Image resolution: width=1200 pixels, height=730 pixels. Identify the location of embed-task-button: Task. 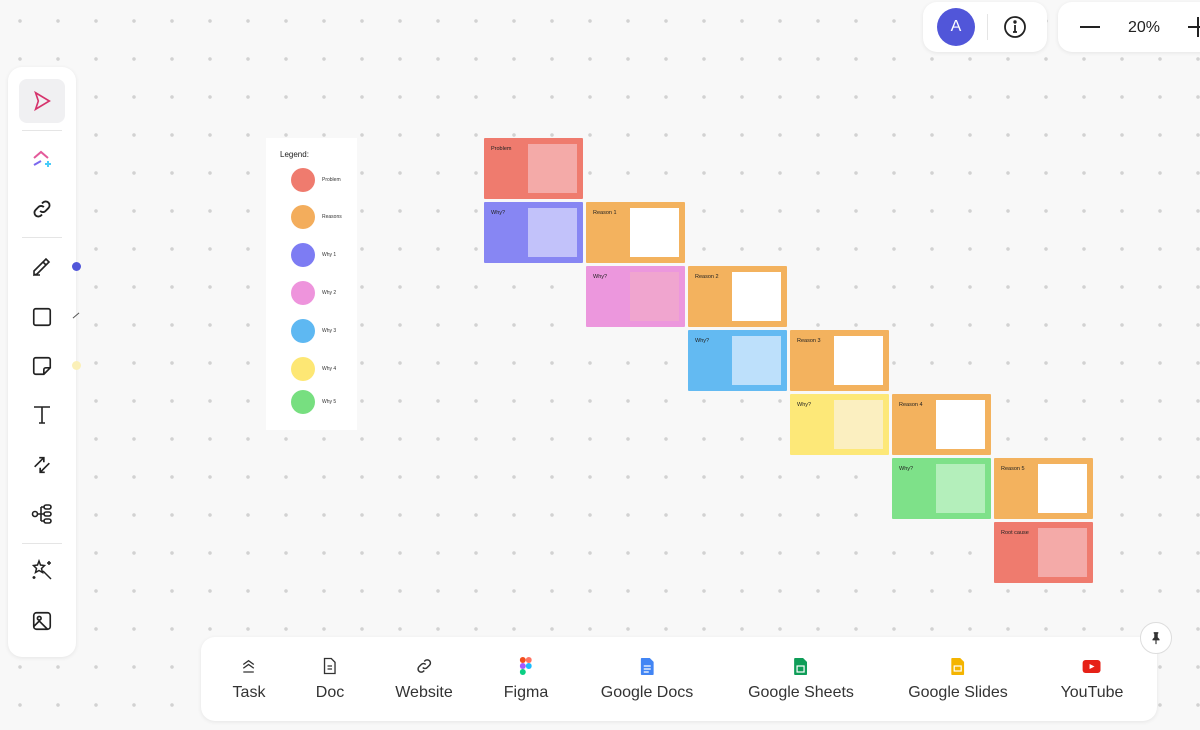
(249, 678).